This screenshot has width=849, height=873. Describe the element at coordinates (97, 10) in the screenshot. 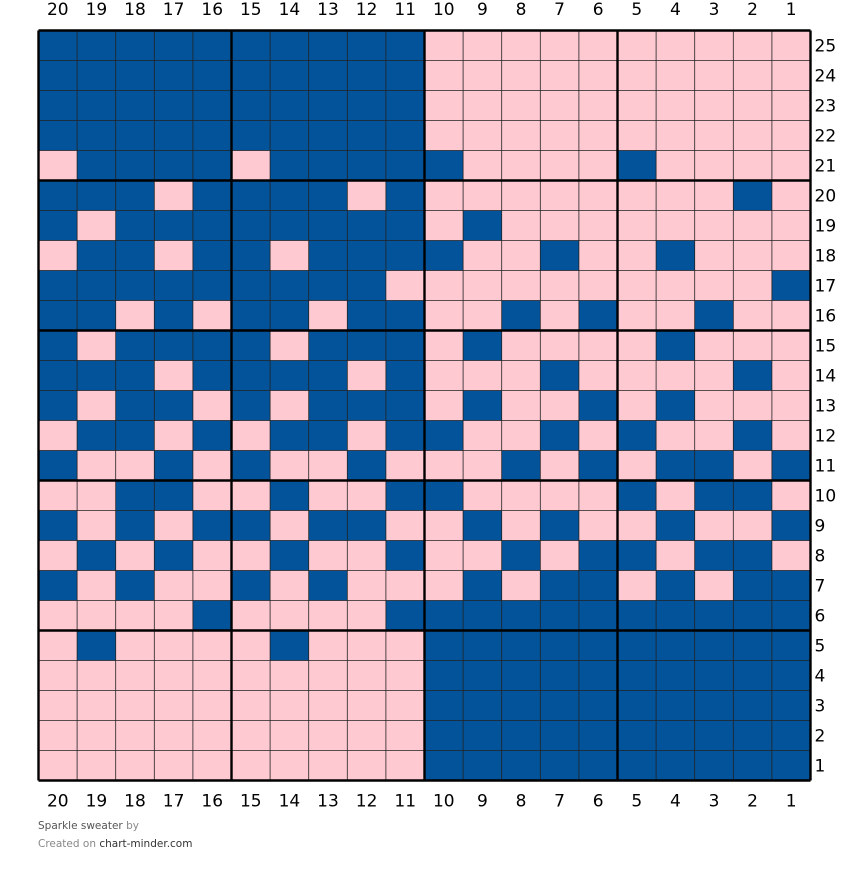

I see `column-label: 19` at that location.